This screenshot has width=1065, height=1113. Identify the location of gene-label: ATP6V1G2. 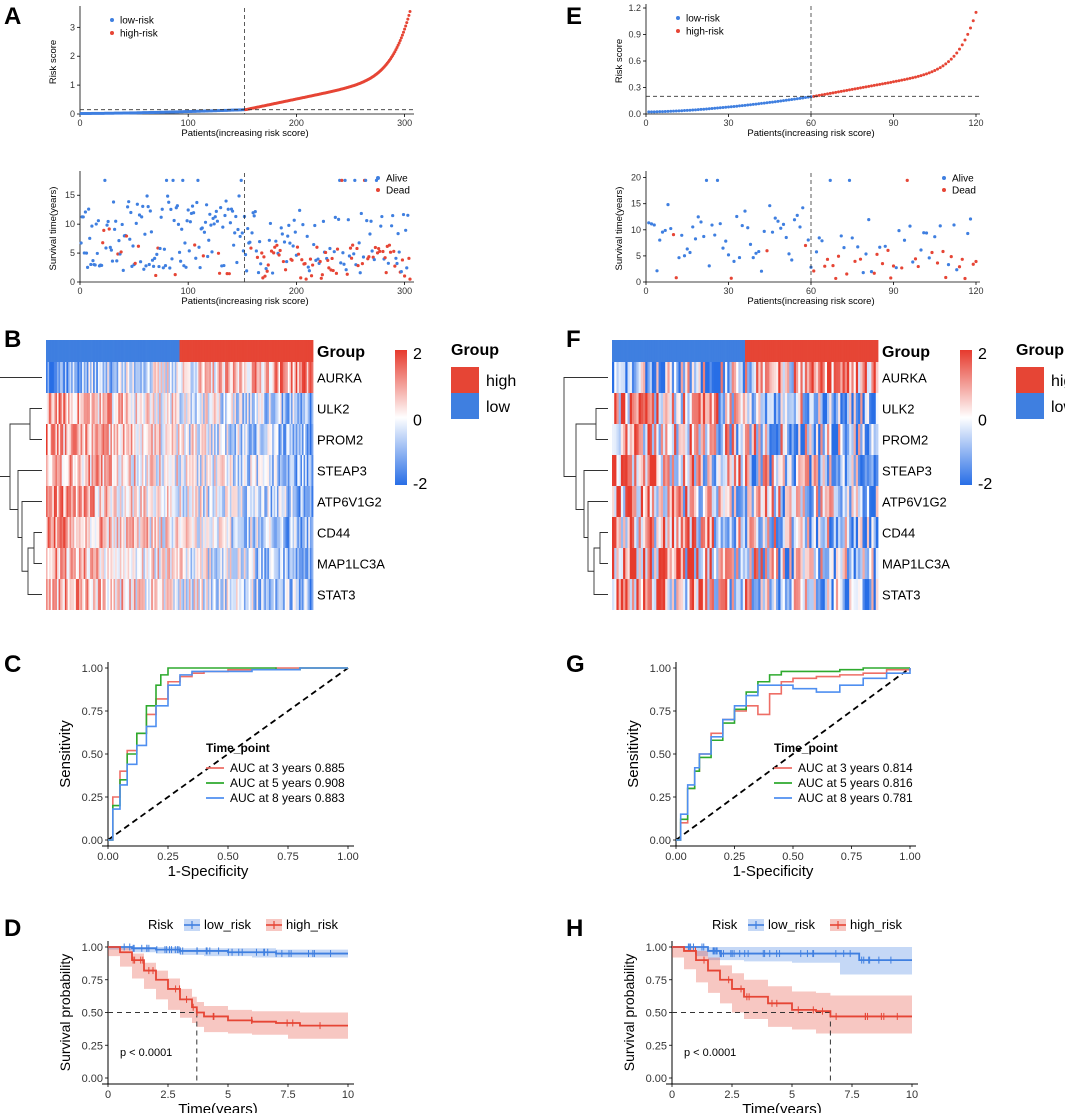
(914, 502).